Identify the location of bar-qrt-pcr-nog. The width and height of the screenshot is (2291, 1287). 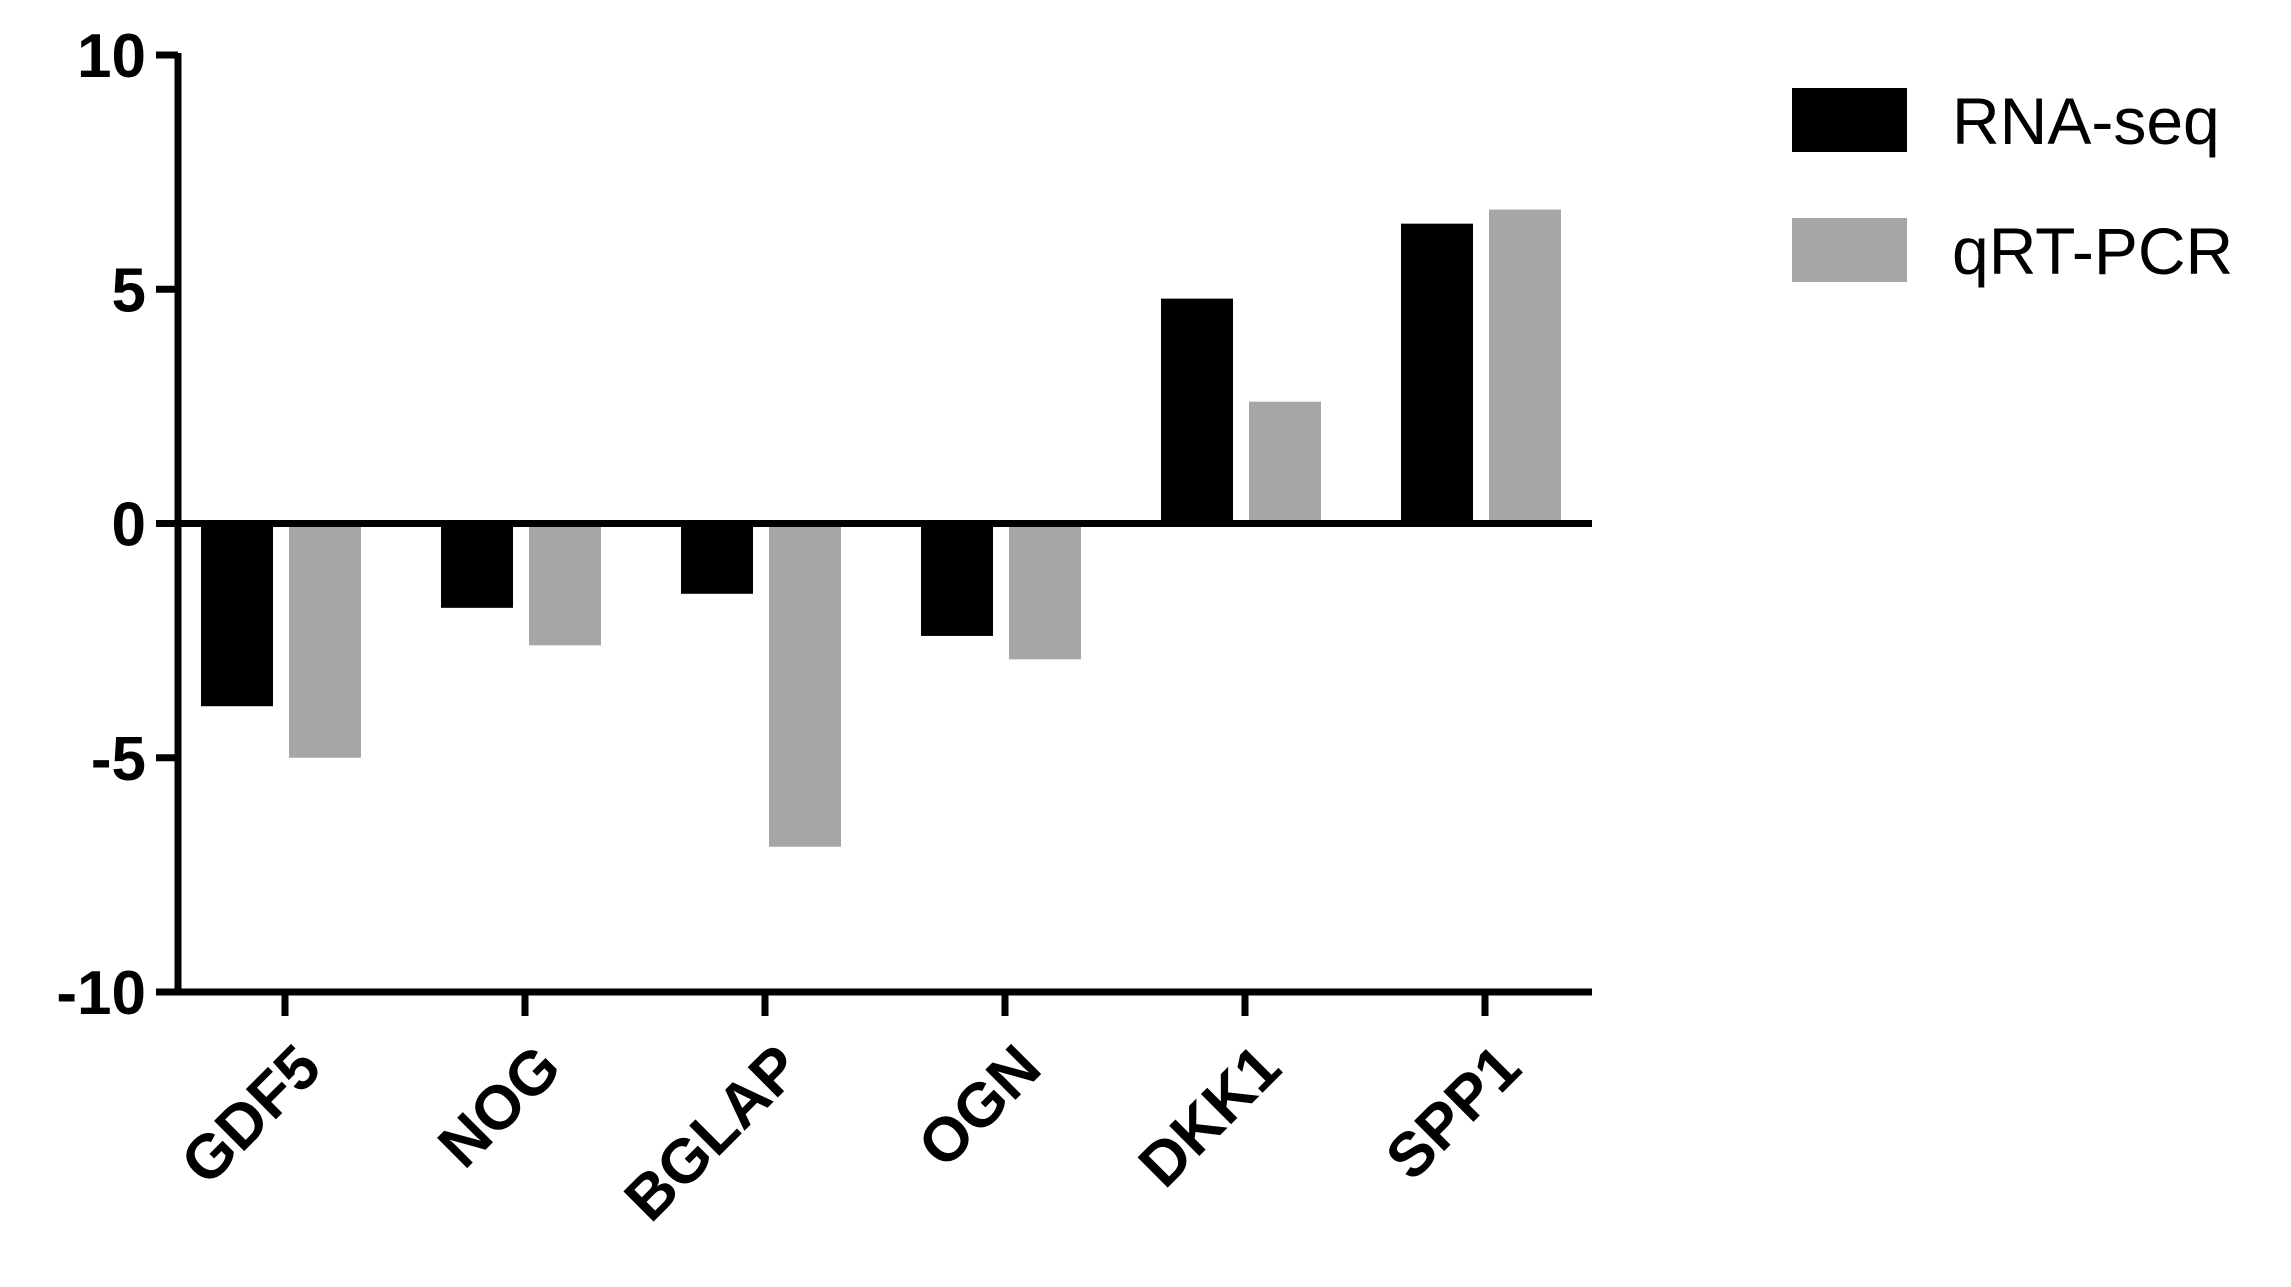
(565, 584).